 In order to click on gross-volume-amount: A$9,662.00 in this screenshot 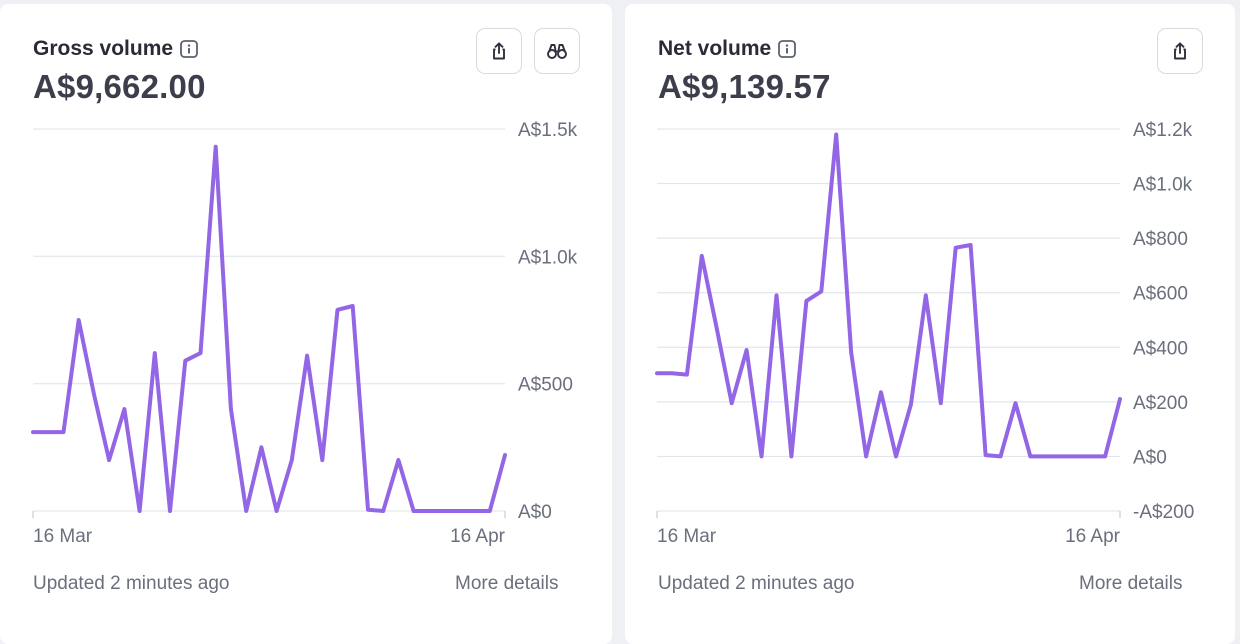, I will do `click(119, 86)`.